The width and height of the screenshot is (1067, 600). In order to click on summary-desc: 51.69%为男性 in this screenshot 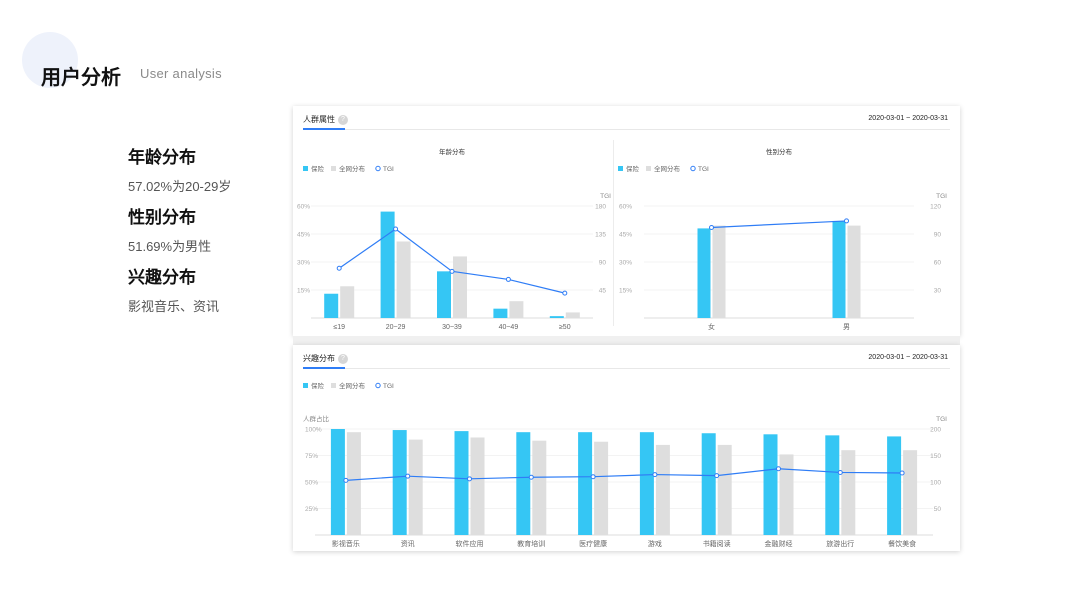, I will do `click(170, 246)`.